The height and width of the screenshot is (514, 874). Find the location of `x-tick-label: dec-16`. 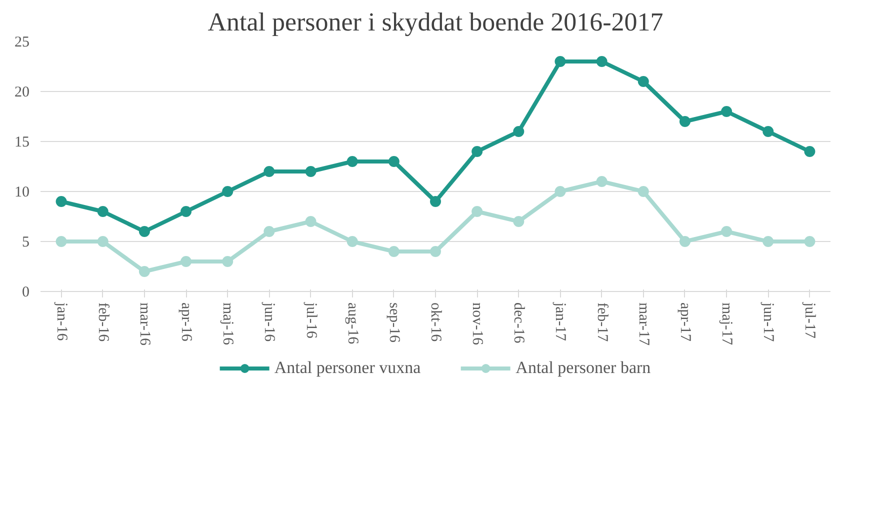

x-tick-label: dec-16 is located at coordinates (518, 323).